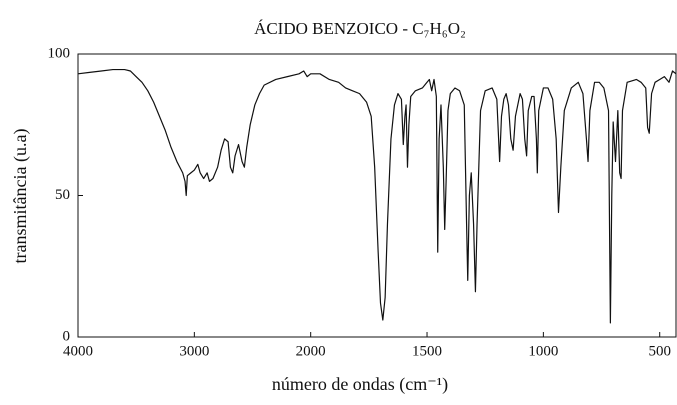  Describe the element at coordinates (67, 336) in the screenshot. I see `y-tick-label: 0` at that location.